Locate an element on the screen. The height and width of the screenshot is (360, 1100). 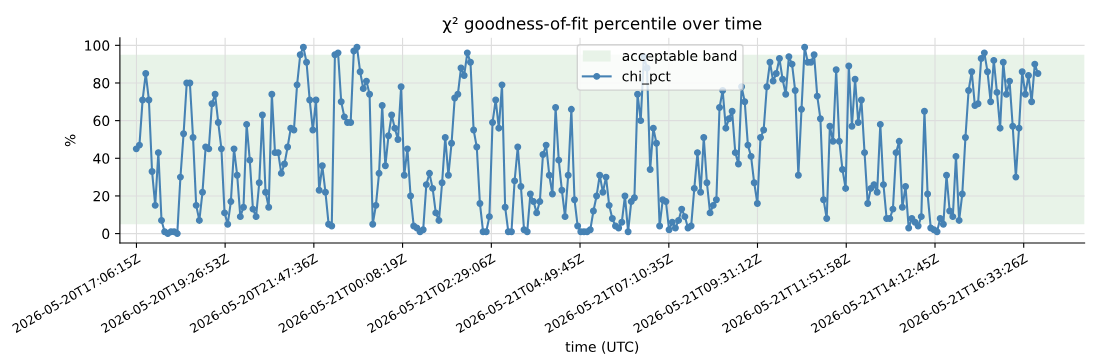
y-tick-label: 0 is located at coordinates (106, 234).